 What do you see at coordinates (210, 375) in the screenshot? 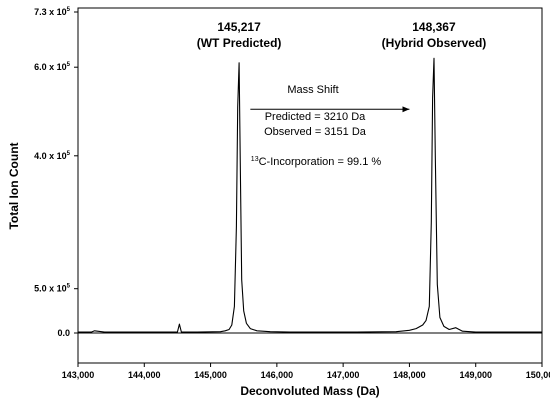
I see `x-tick-label: 145,000` at bounding box center [210, 375].